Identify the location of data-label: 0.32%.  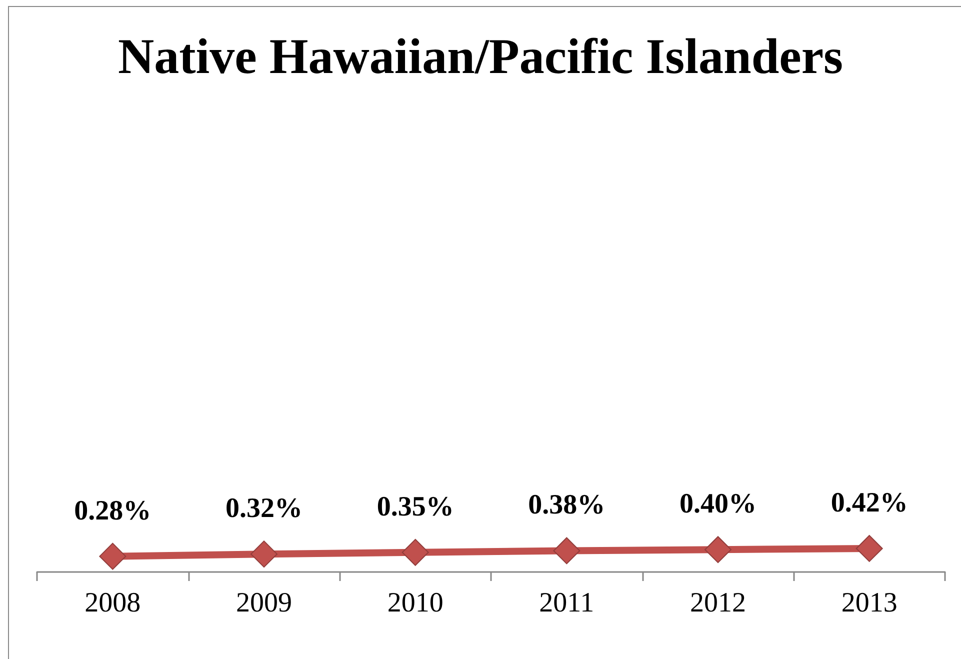
(264, 508).